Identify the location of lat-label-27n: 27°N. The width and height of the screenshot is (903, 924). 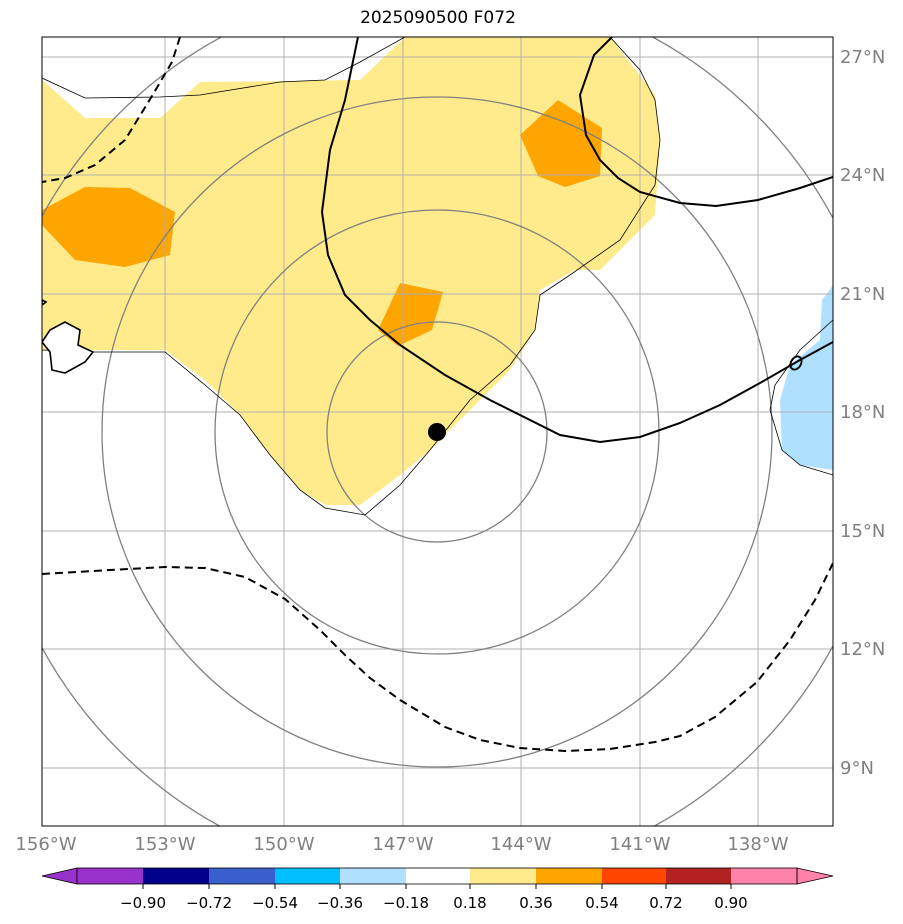
(862, 57).